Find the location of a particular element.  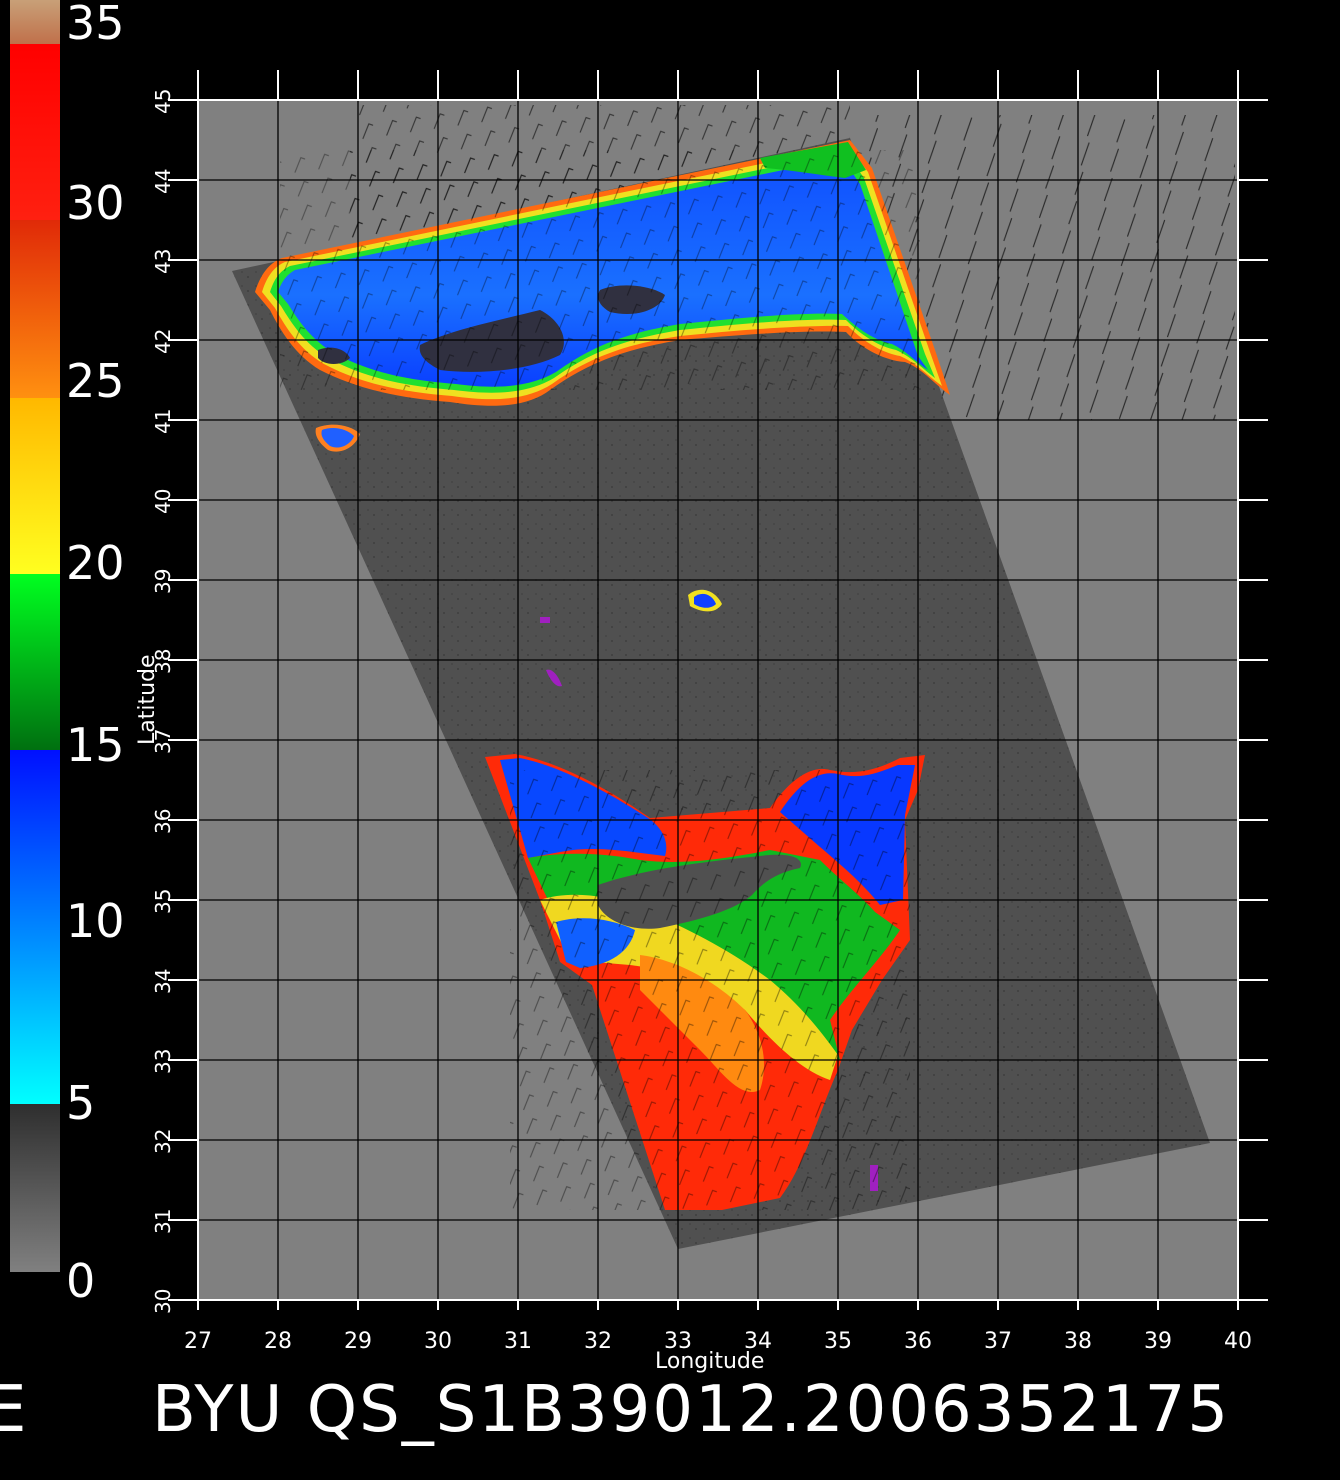

lat-tick-label: 36 is located at coordinates (163, 821).